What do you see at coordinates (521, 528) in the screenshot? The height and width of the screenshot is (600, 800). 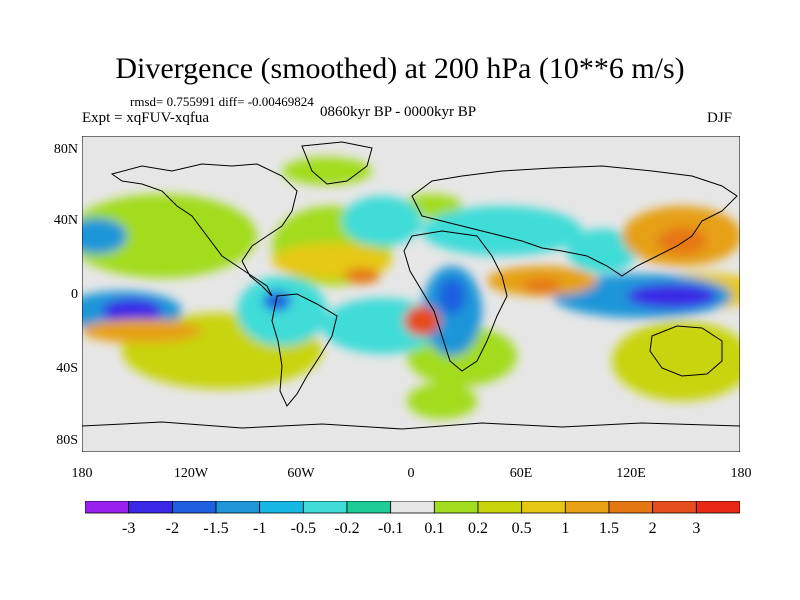 I see `colorbar-label: 0.5` at bounding box center [521, 528].